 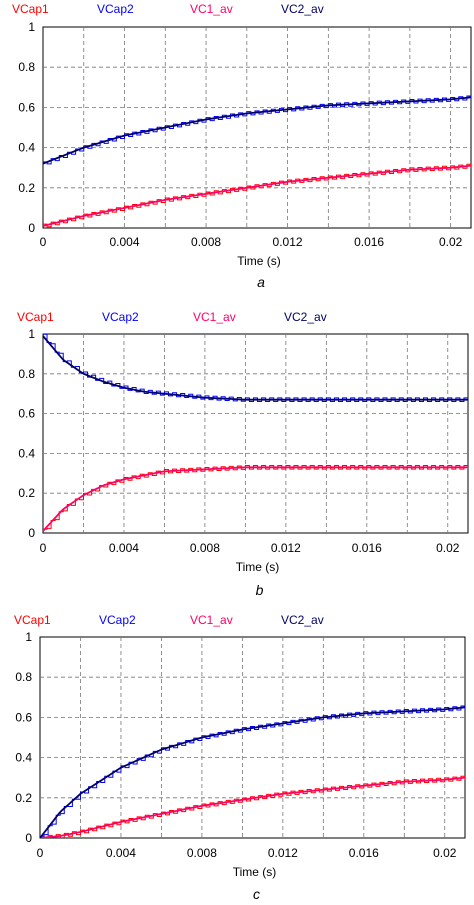 I want to click on panel-label: c, so click(x=256, y=894).